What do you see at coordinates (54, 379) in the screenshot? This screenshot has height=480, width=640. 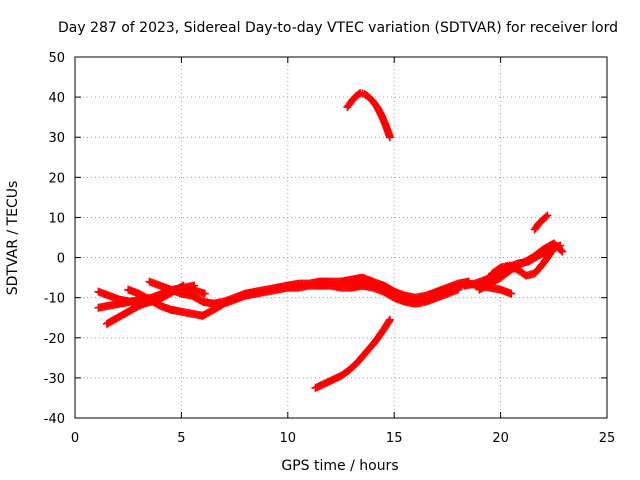 I see `y-tick-label: -30` at bounding box center [54, 379].